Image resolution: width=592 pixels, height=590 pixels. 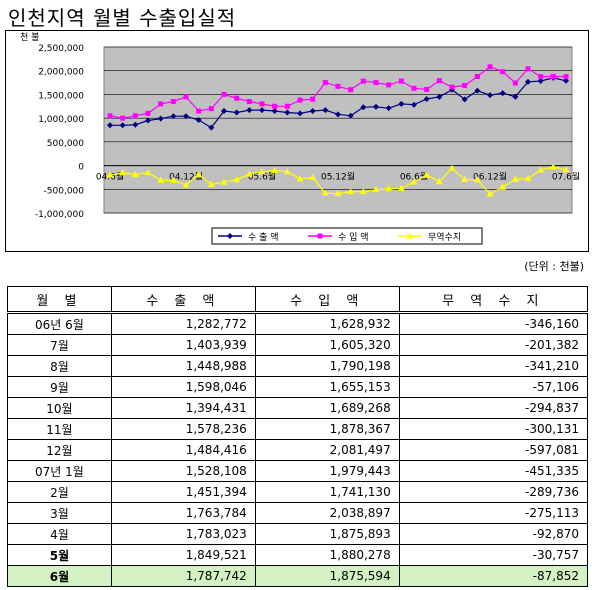 I want to click on table-row: 5월 1,849,521 1,880,278 -30,757, so click(x=298, y=555).